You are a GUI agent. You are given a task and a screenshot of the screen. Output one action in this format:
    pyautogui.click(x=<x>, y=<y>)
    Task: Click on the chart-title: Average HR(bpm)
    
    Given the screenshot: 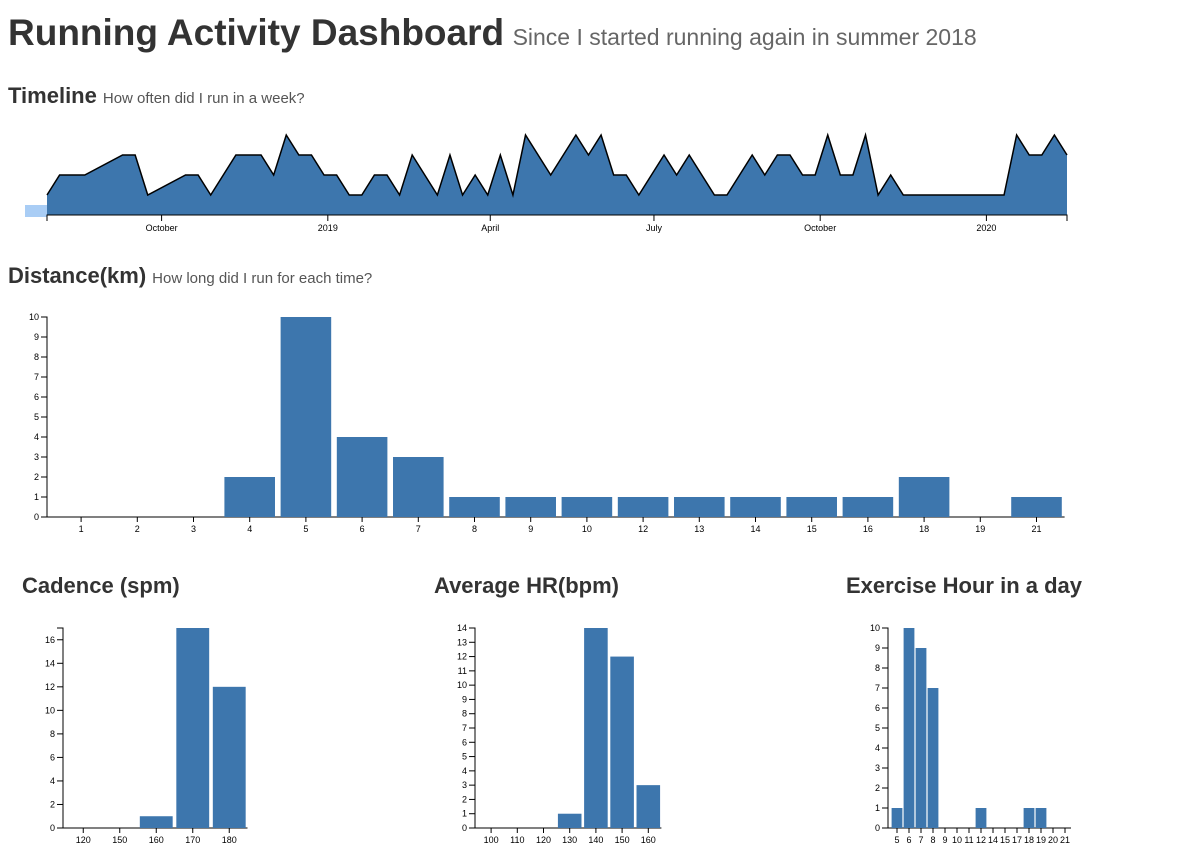 What is the action you would take?
    pyautogui.click(x=526, y=585)
    